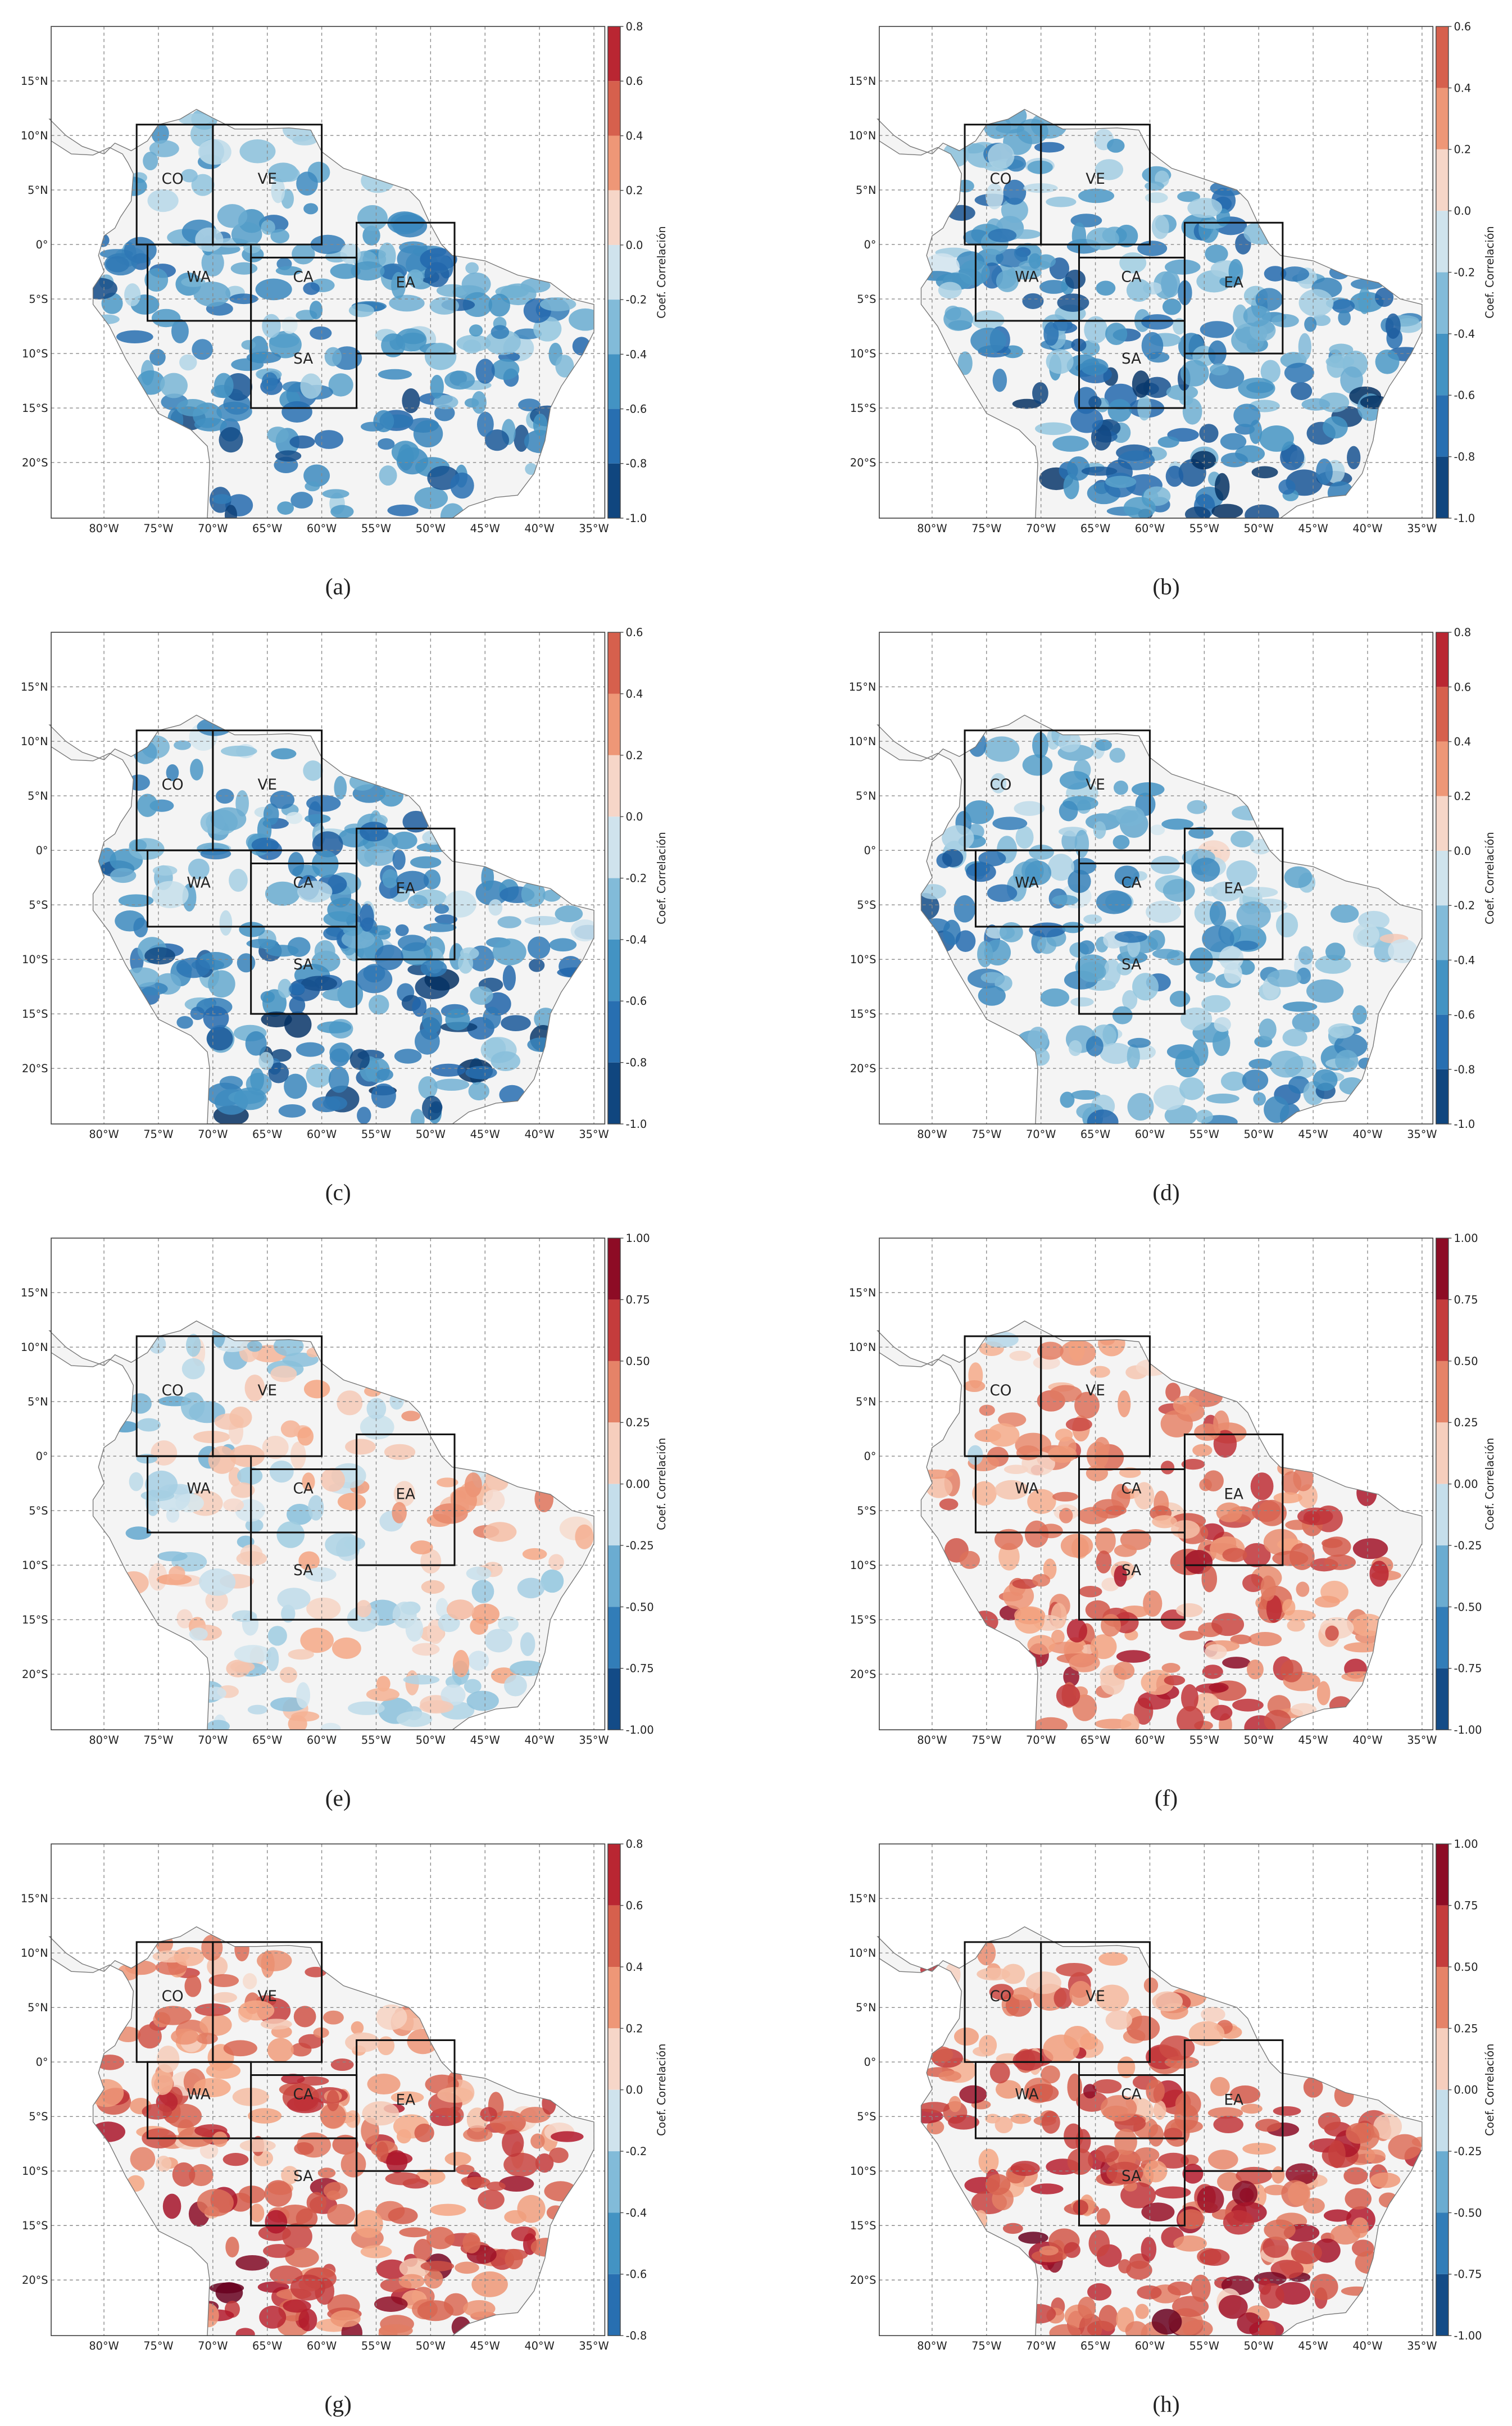 This screenshot has height=2426, width=1512. I want to click on region-label: EA, so click(406, 282).